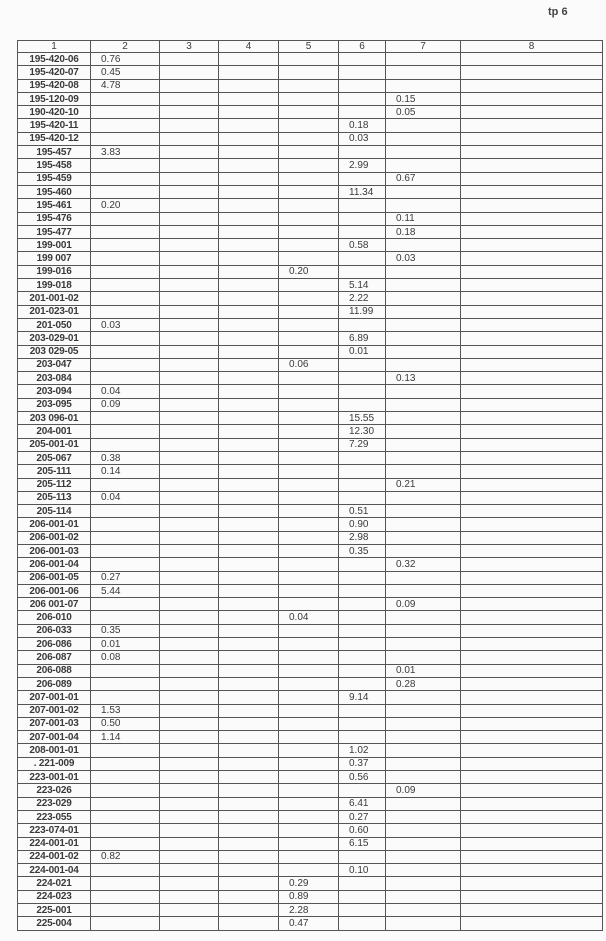 This screenshot has width=606, height=941. I want to click on row-code-cell: 203-094, so click(54, 391).